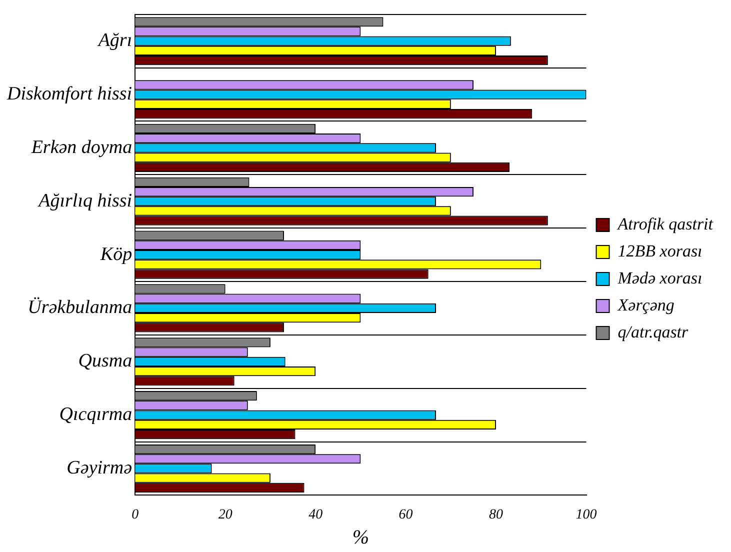 Image resolution: width=731 pixels, height=552 pixels. I want to click on x-tick-label: 80, so click(496, 514).